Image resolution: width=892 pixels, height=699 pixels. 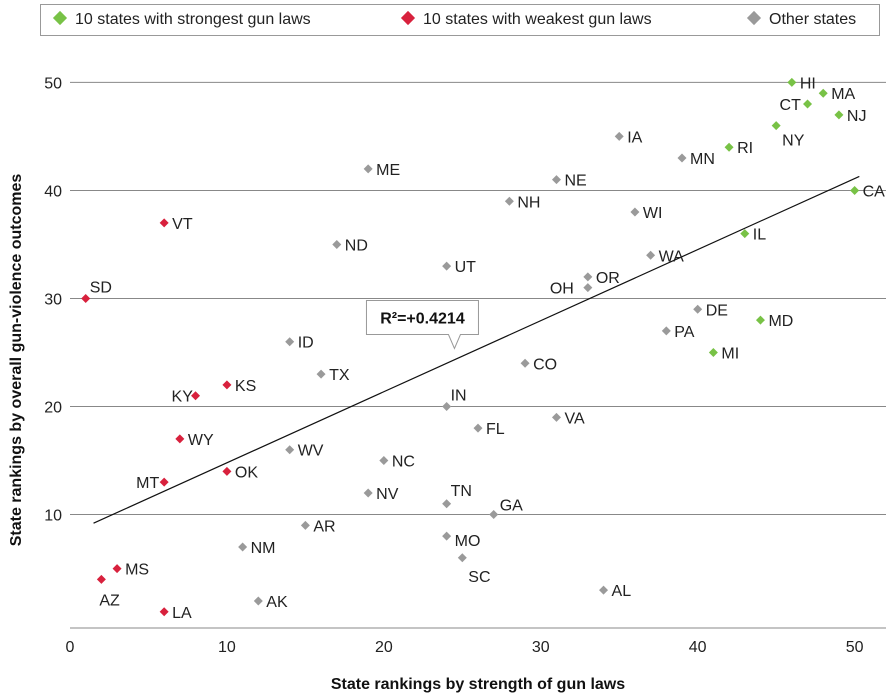 I want to click on point-label-ma: MA, so click(x=843, y=94).